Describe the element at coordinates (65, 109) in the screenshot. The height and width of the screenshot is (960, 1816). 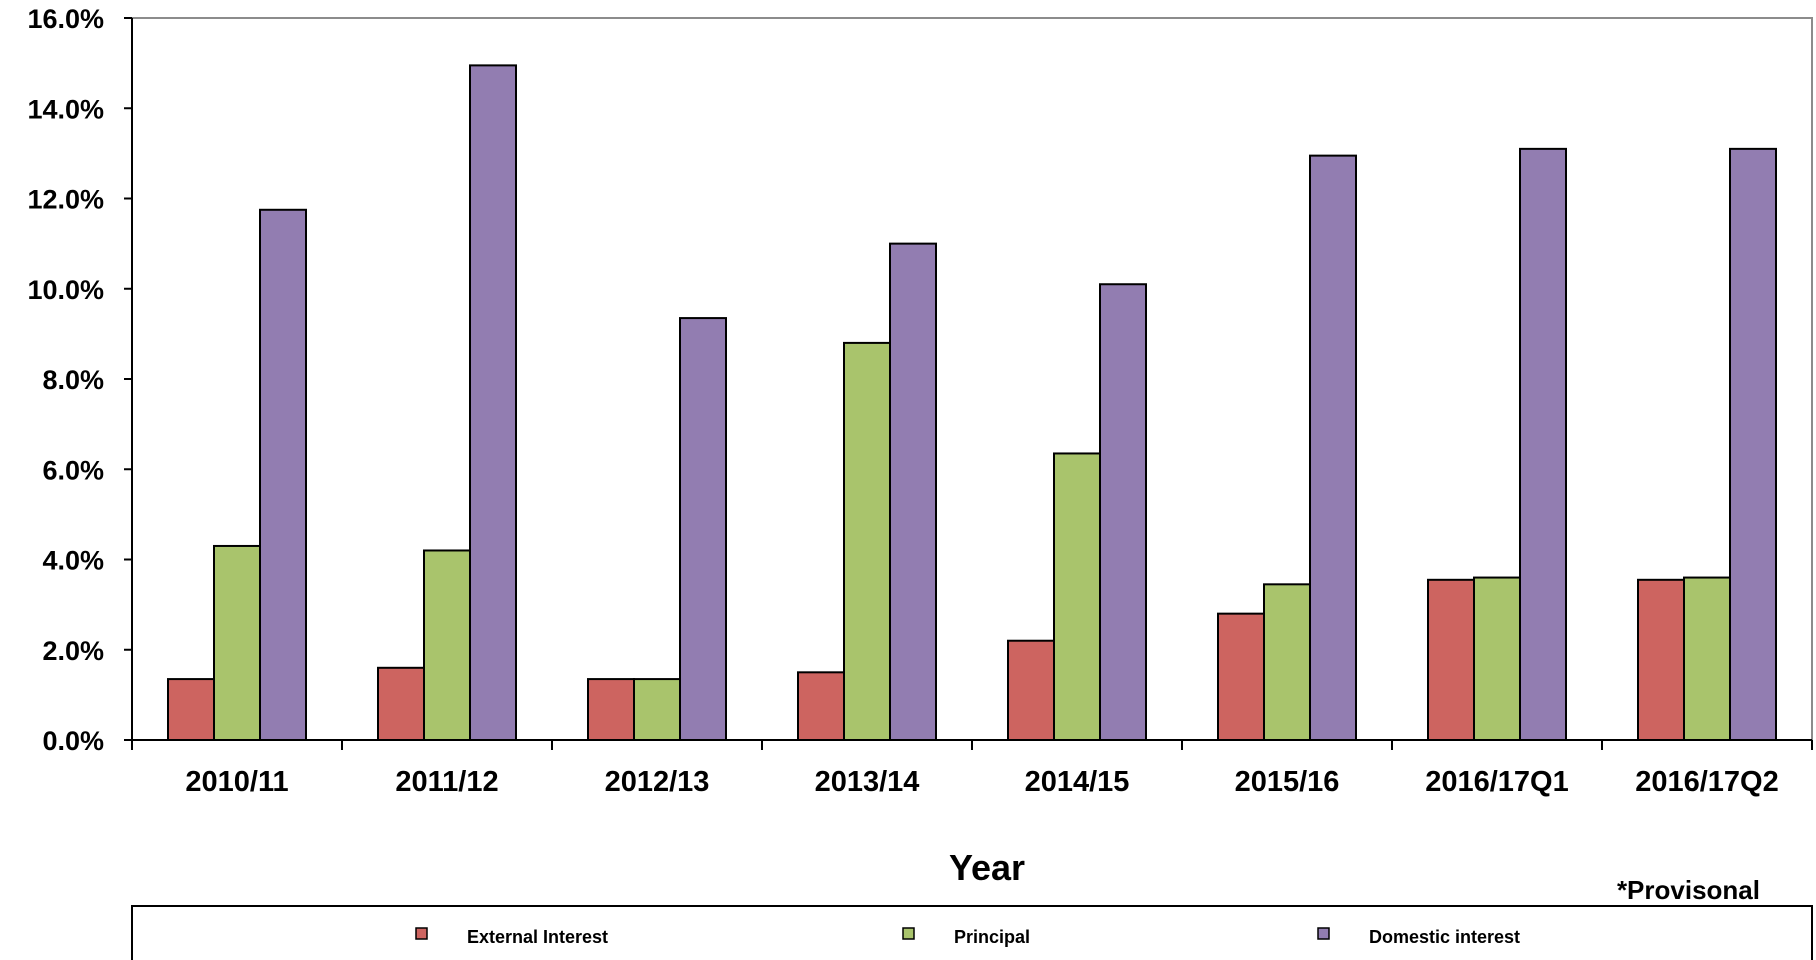
I see `y-tick-label: 14.0%` at that location.